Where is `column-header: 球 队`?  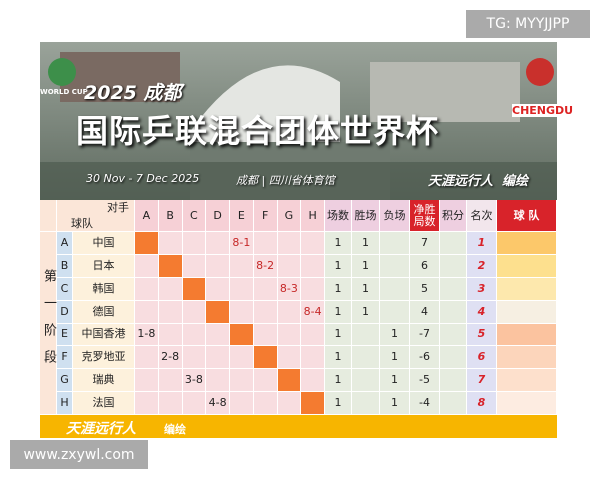
column-header: 球 队 is located at coordinates (527, 216).